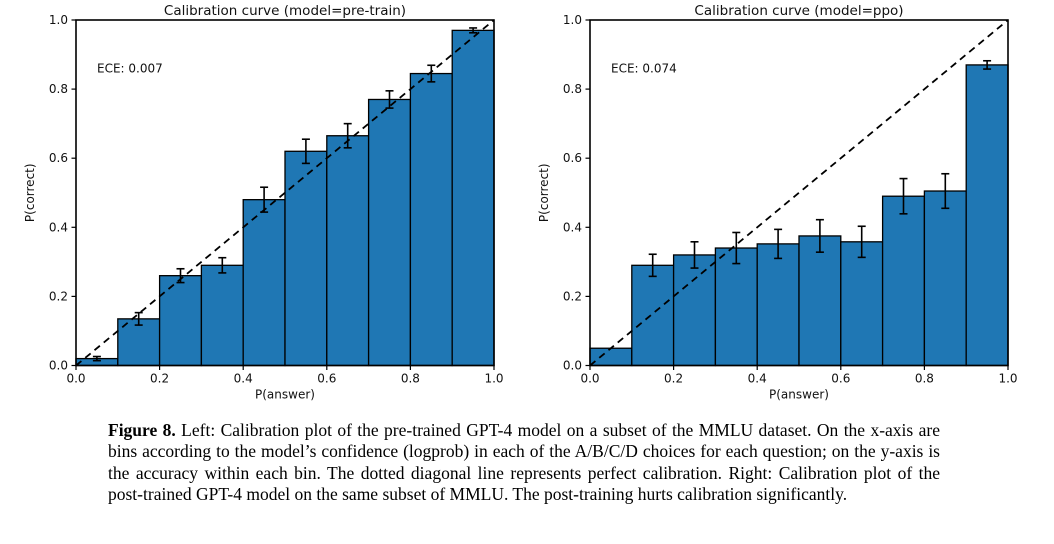  What do you see at coordinates (130, 68) in the screenshot?
I see `ece-annotation: ECE: 0.007` at bounding box center [130, 68].